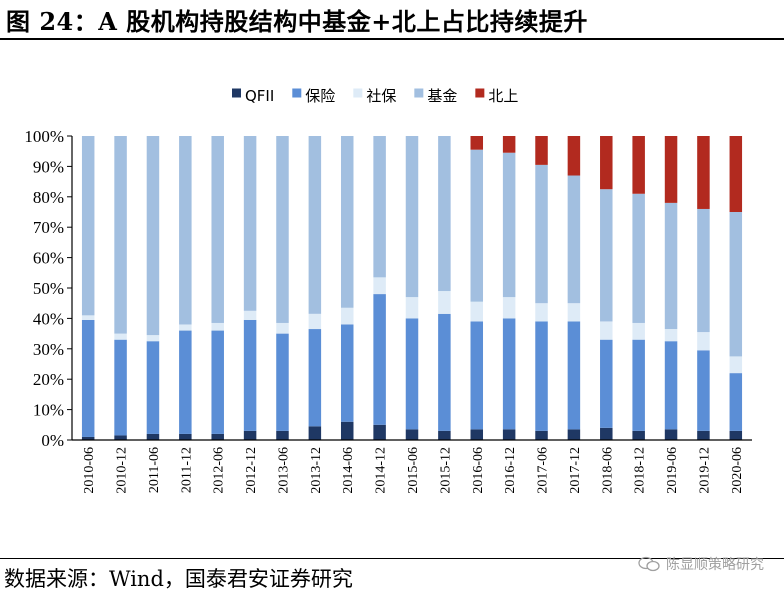  I want to click on x-tick-label: 2019-12, so click(704, 470).